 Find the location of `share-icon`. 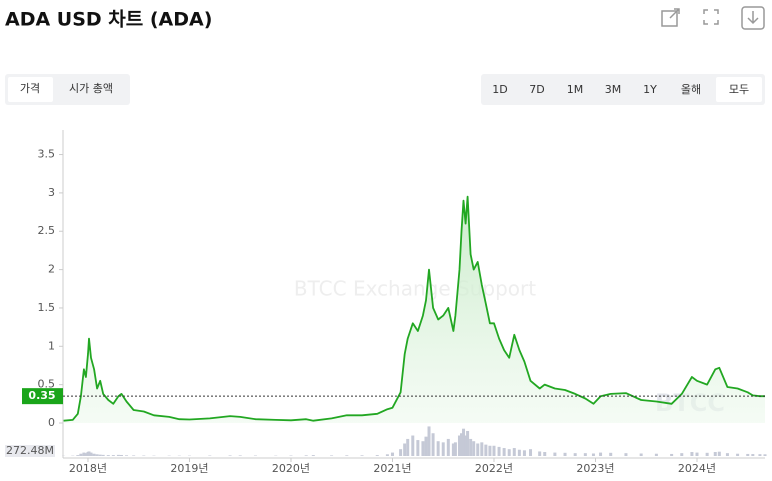

share-icon is located at coordinates (670, 17).